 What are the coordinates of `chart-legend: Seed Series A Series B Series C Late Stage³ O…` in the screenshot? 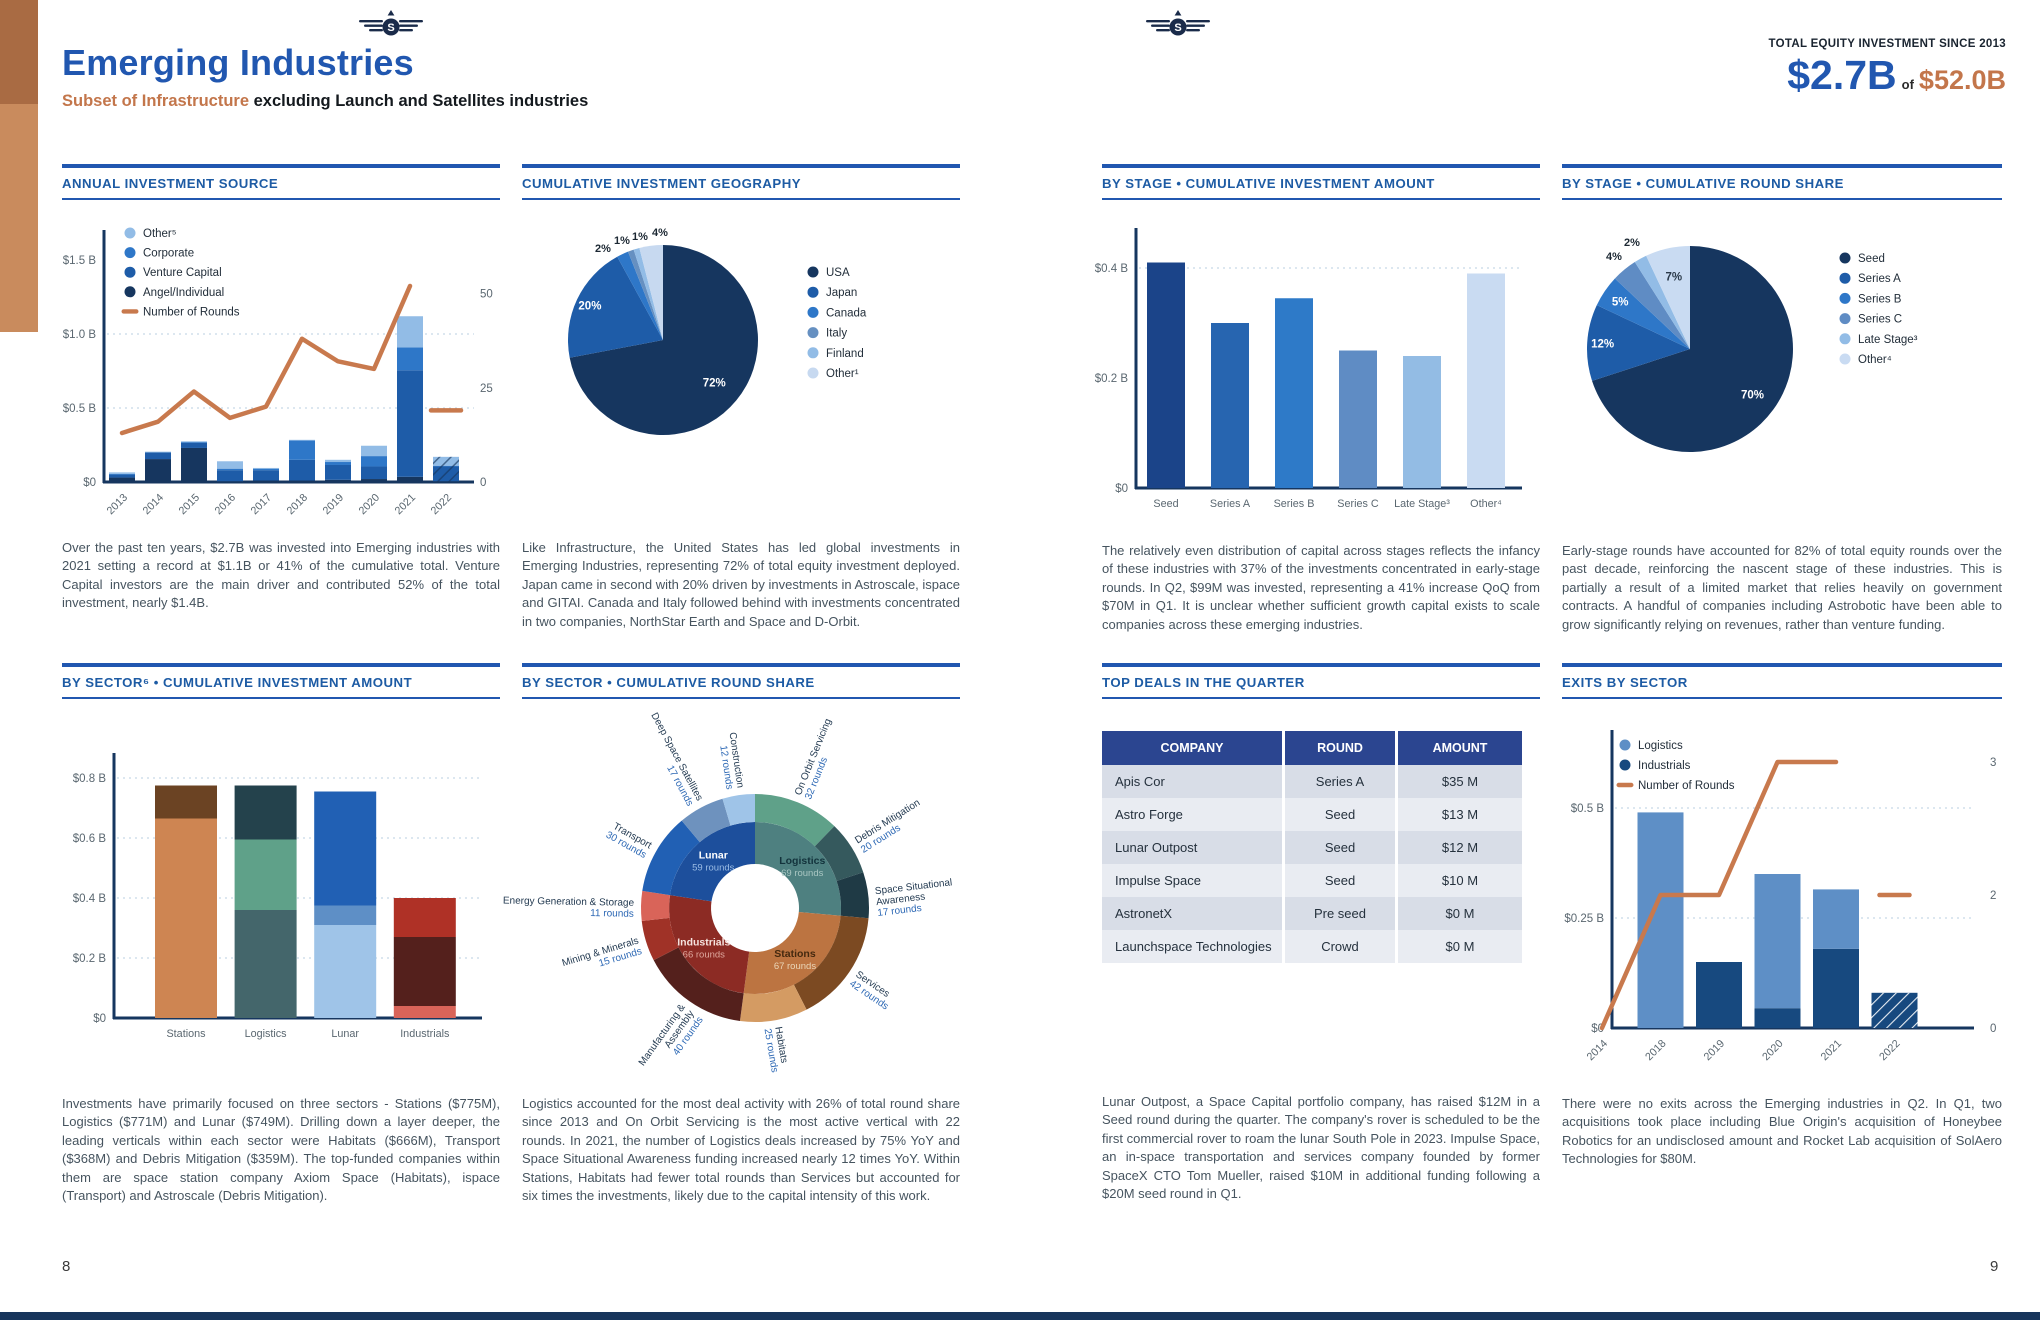 It's located at (1878, 309).